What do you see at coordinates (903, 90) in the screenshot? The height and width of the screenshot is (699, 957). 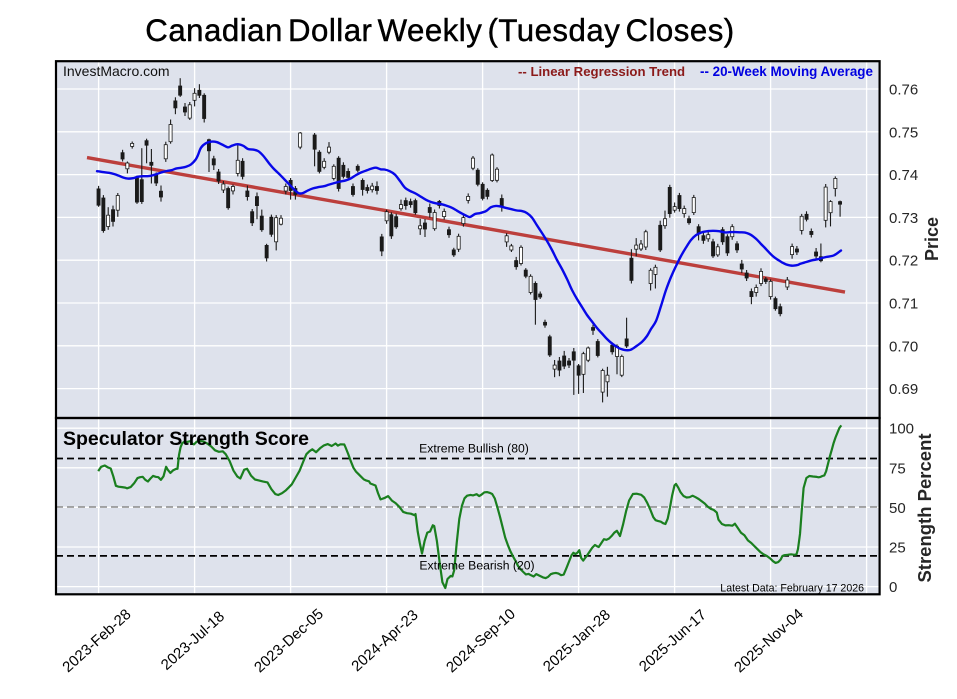 I see `svg-text: 0.76` at bounding box center [903, 90].